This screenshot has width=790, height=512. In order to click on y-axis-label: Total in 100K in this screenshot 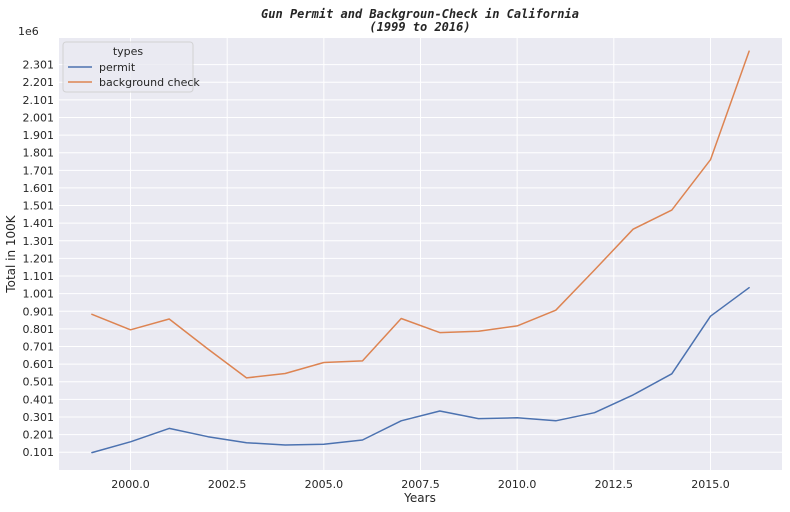, I will do `click(11, 253)`.